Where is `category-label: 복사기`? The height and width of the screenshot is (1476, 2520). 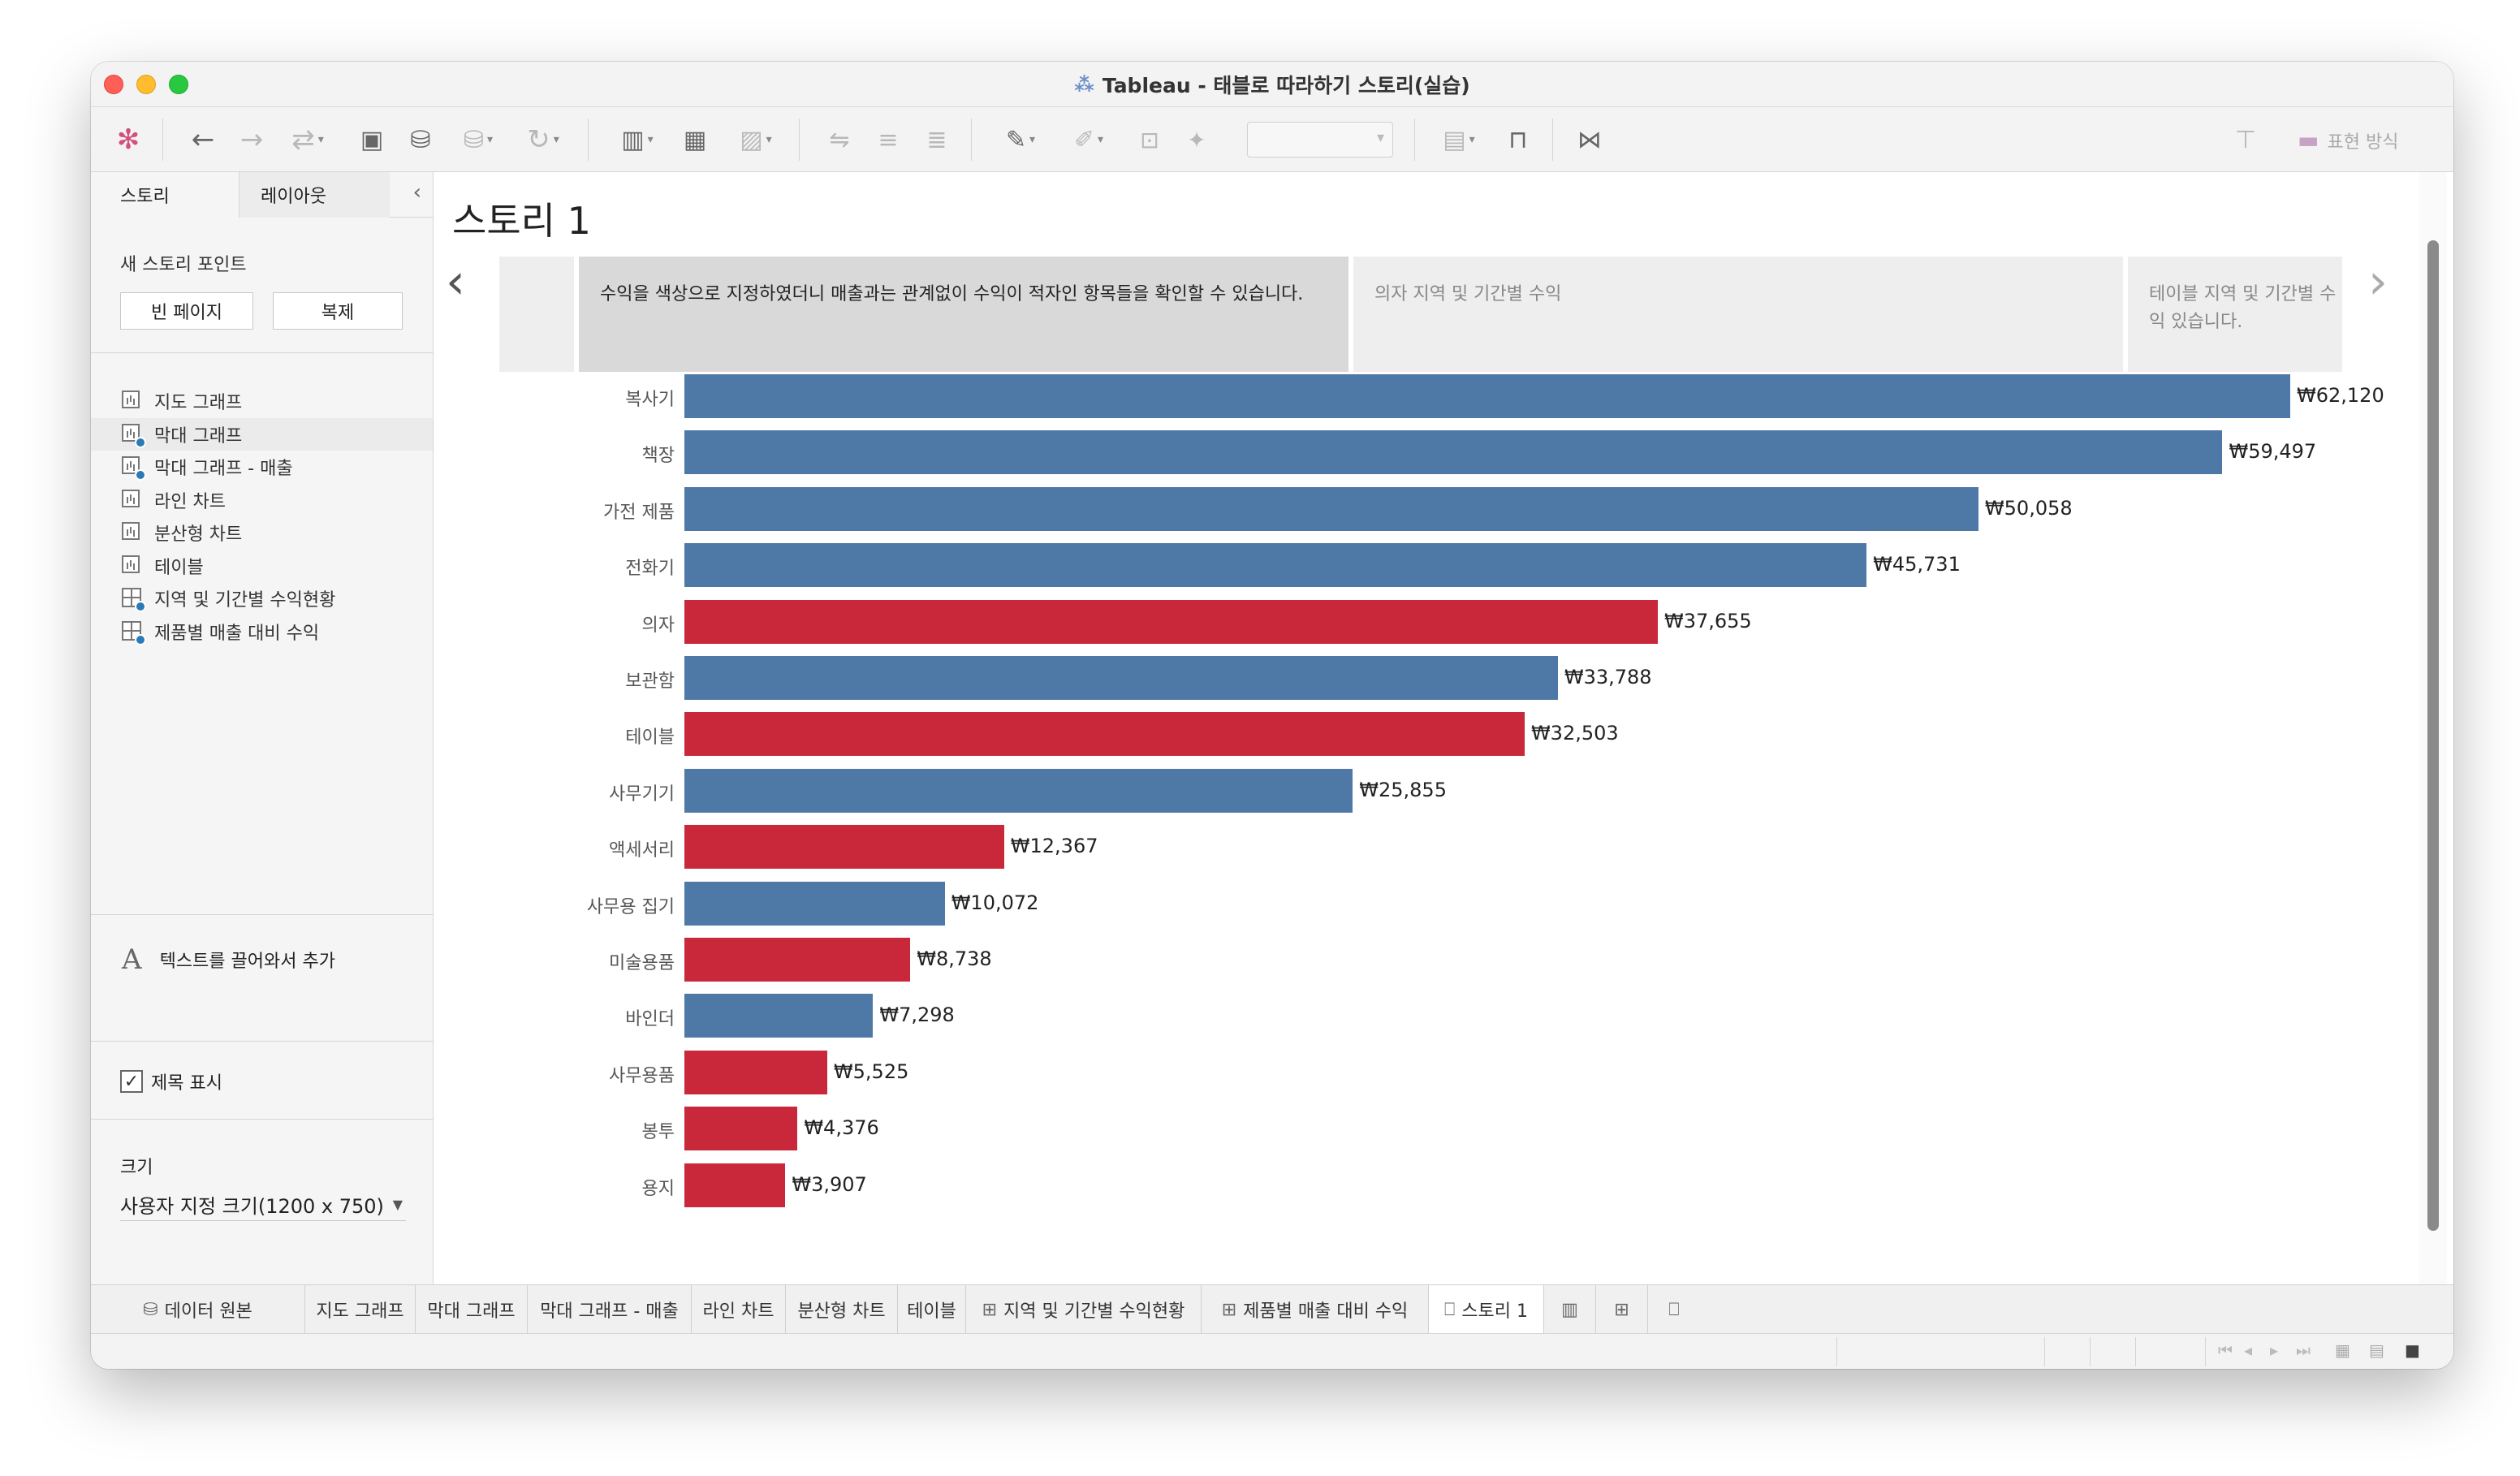
category-label: 복사기 is located at coordinates (650, 400).